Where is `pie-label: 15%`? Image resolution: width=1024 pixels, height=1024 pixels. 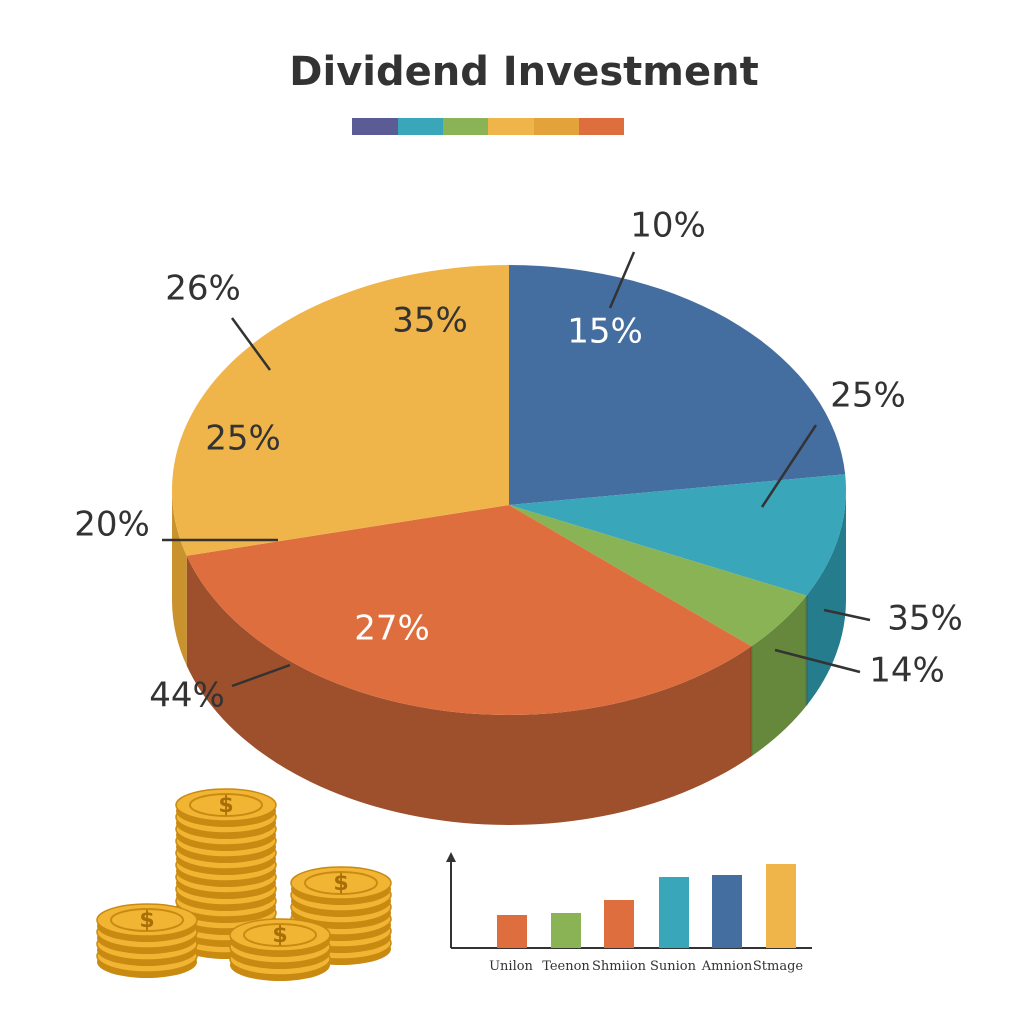
pie-label: 15% is located at coordinates (605, 332).